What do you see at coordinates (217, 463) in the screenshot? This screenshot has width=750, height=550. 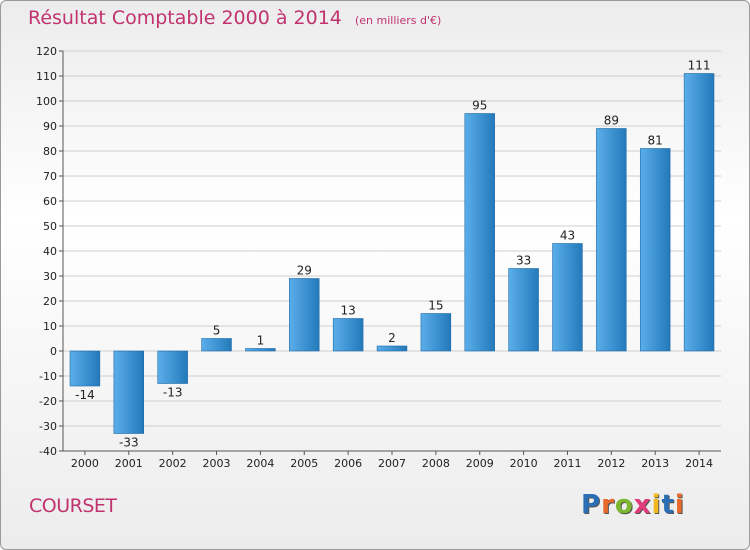 I see `x-tick-label: 2003` at bounding box center [217, 463].